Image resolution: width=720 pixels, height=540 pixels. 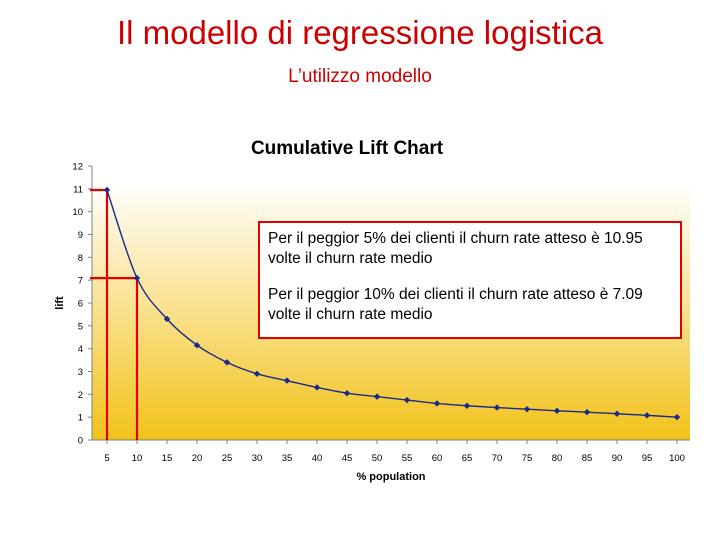 What do you see at coordinates (390, 477) in the screenshot?
I see `x-axis-label: % population` at bounding box center [390, 477].